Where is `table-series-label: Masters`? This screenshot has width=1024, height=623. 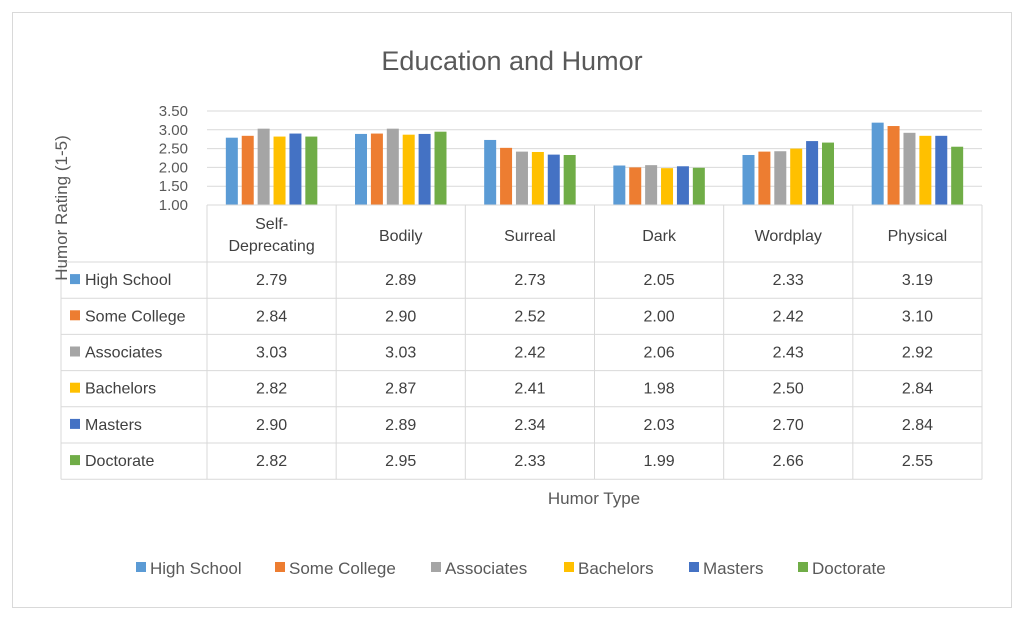
table-series-label: Masters is located at coordinates (113, 425).